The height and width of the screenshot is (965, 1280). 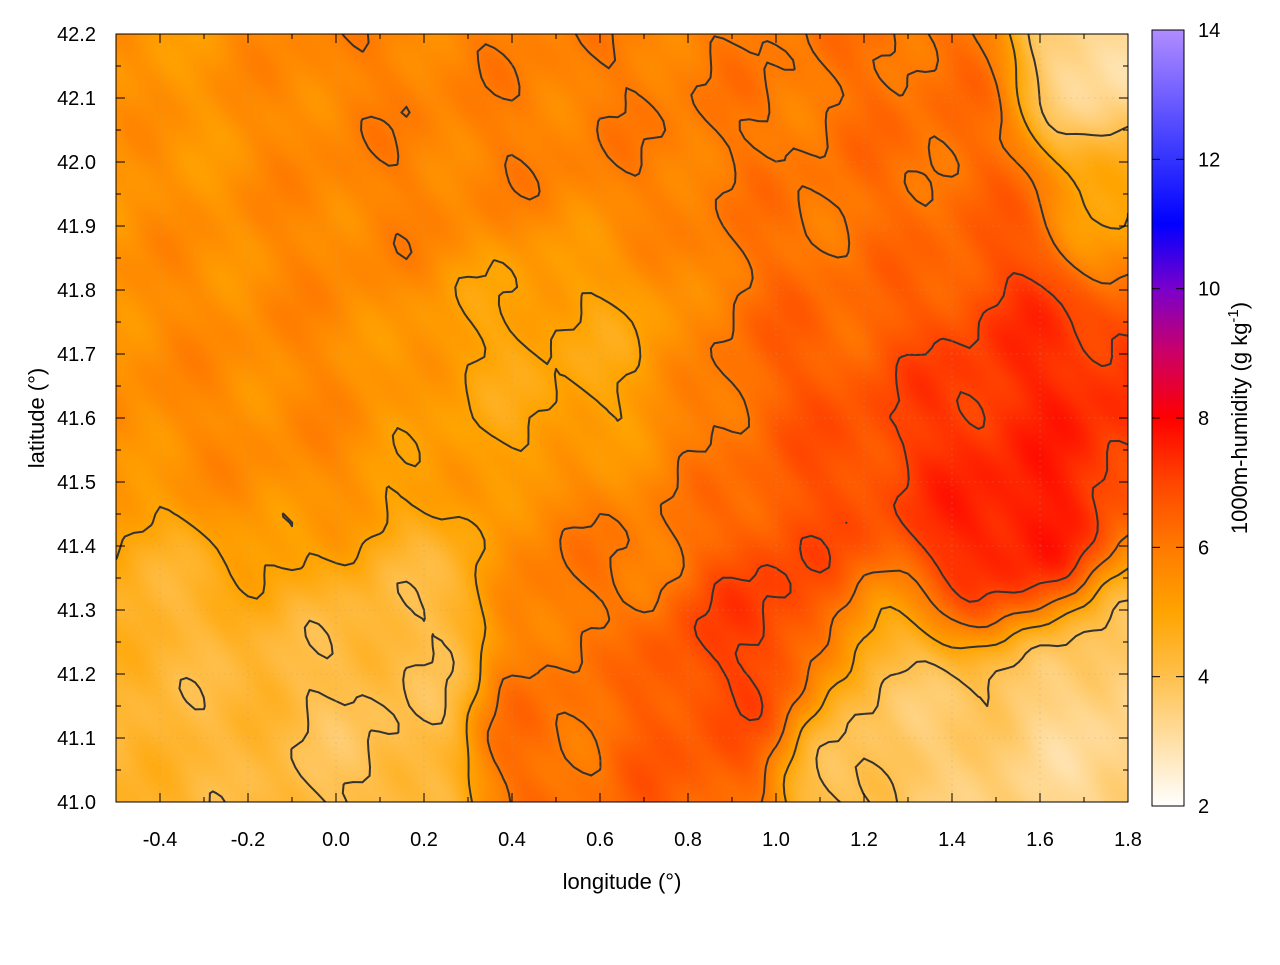 I want to click on colorbar-title-main: 1000m-humidity (g kg, so click(x=1239, y=429).